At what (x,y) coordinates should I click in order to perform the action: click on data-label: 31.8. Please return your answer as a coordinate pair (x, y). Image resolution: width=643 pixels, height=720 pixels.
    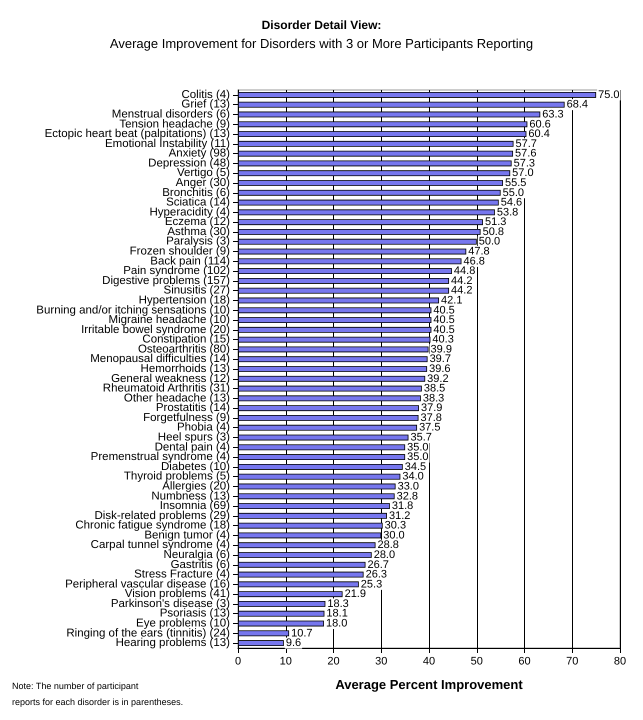
    Looking at the image, I should click on (403, 506).